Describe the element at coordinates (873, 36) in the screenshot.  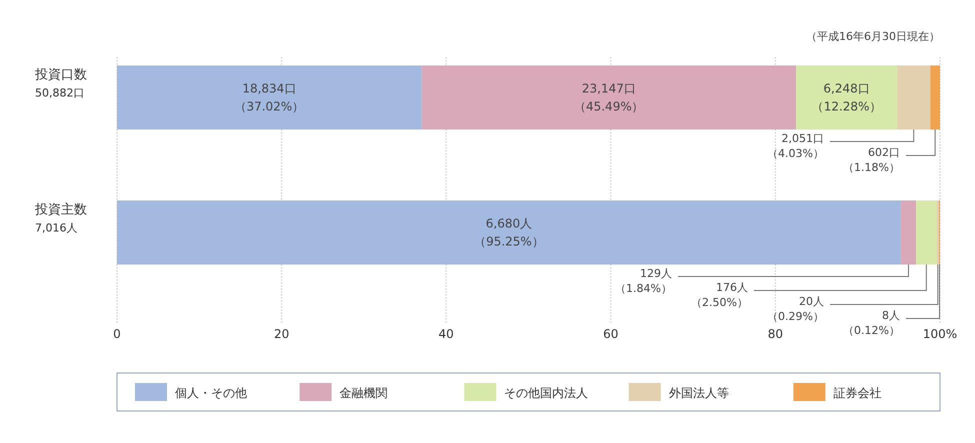
I see `text: （平成16年6月30日現在）` at that location.